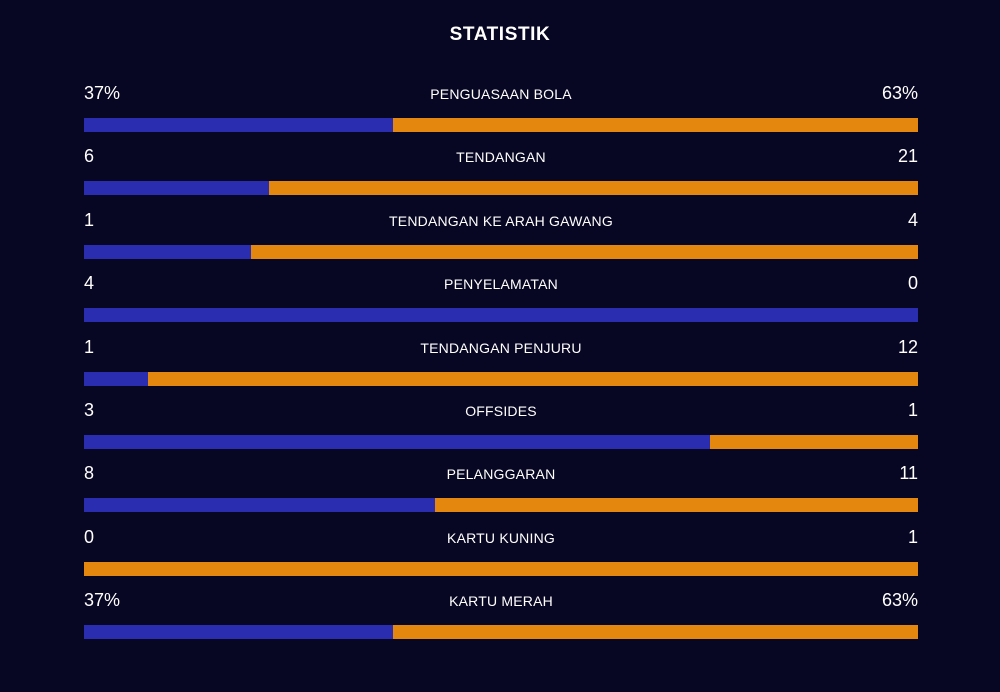 Image resolution: width=1000 pixels, height=692 pixels. I want to click on stat-label: OFFSIDES, so click(501, 410).